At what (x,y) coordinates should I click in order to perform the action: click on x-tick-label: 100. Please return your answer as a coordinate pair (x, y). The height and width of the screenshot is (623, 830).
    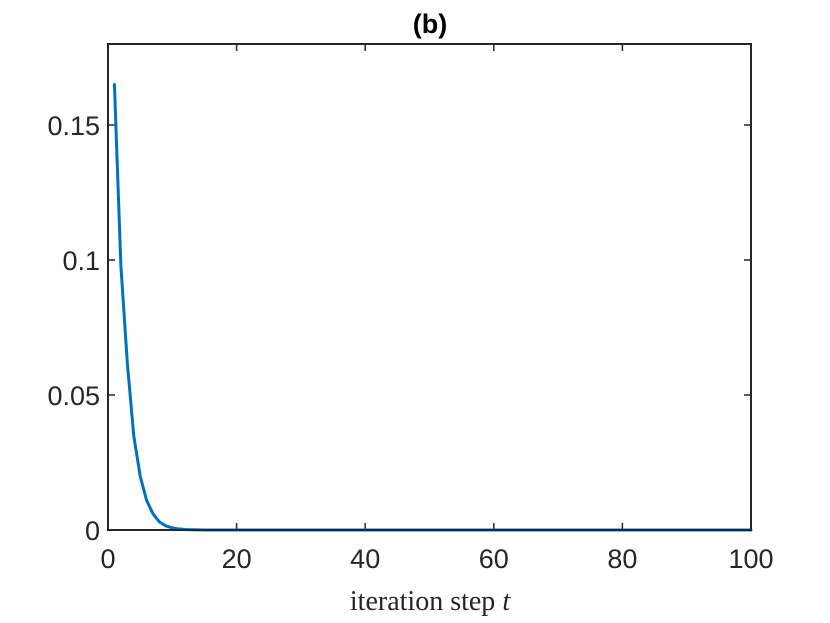
    Looking at the image, I should click on (750, 559).